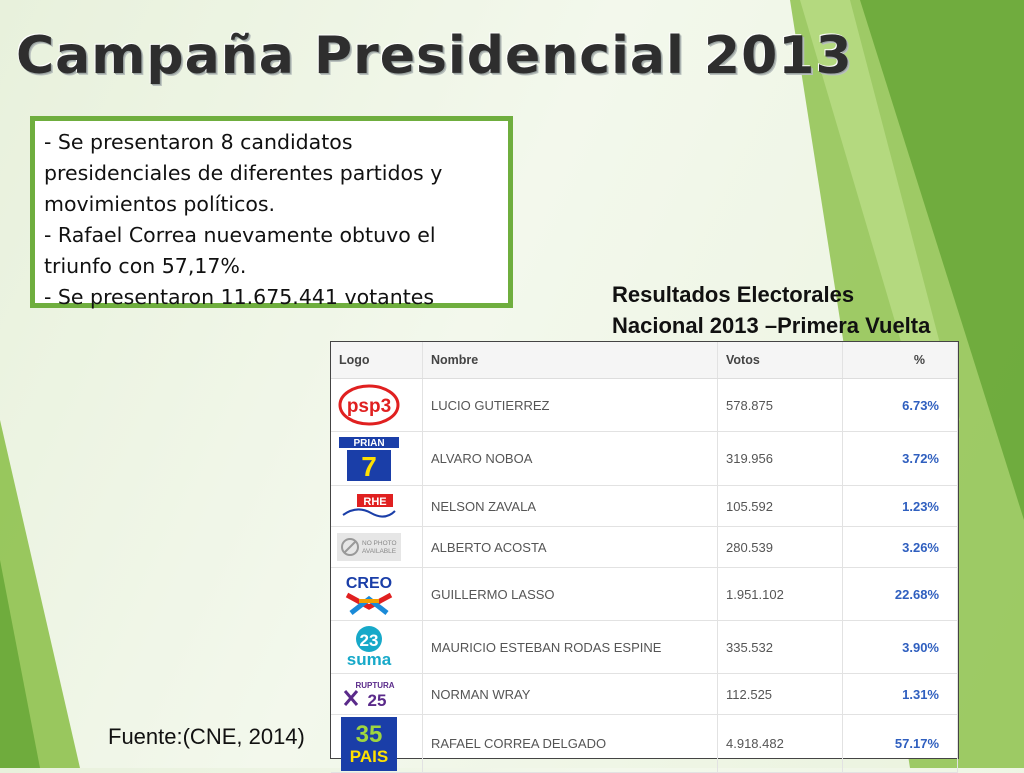 The height and width of the screenshot is (773, 1024). I want to click on table-row: psp3 LUCIO GUTIERREZ 578.875 6.73%, so click(644, 405).